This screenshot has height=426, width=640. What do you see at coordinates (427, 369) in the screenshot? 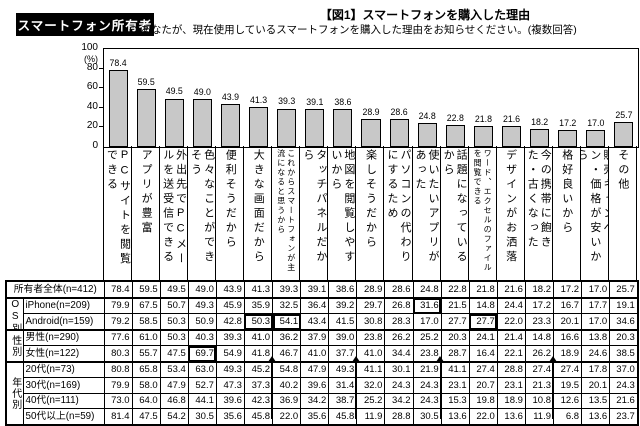
I see `table-cell: 21.9` at bounding box center [427, 369].